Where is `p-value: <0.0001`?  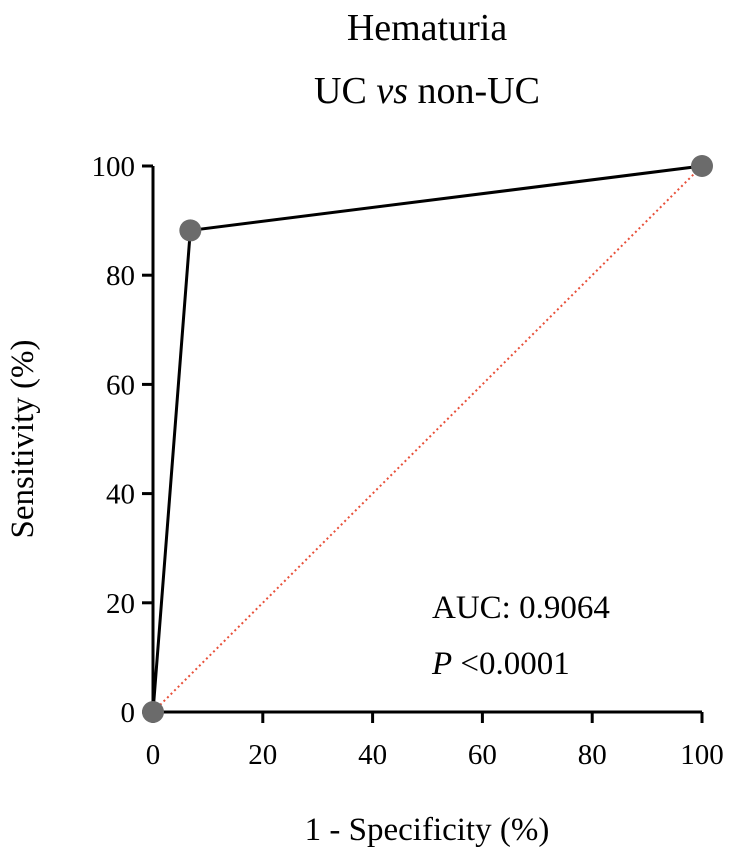
p-value: <0.0001 is located at coordinates (511, 664).